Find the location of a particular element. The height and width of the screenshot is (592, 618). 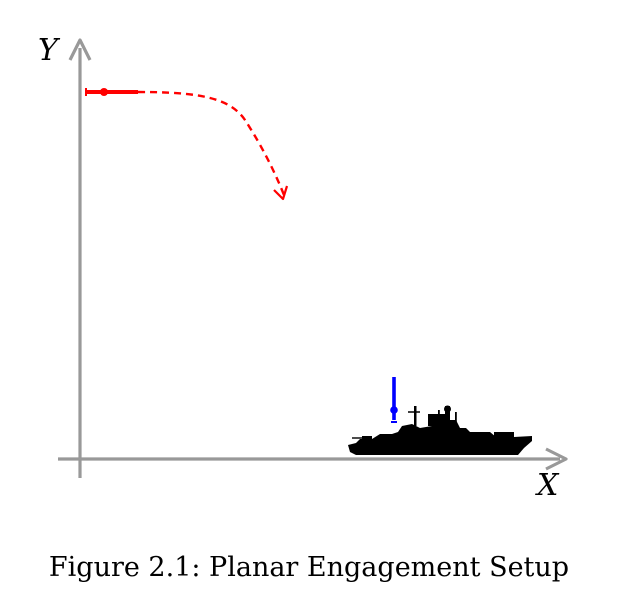

y-axis-label: Y is located at coordinates (49, 50).